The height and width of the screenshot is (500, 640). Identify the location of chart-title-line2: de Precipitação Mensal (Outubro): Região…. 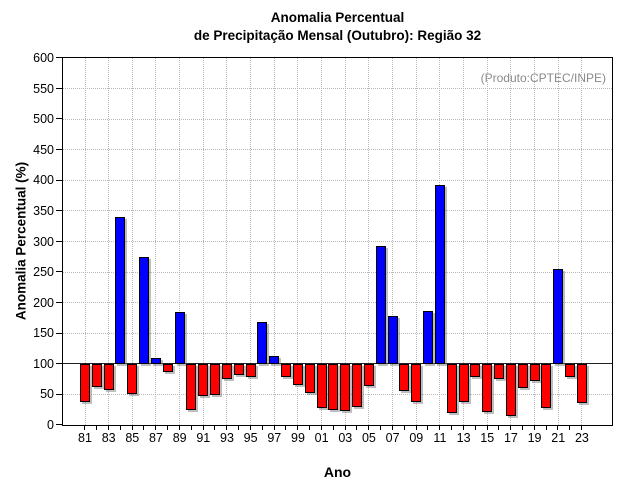
(337, 35).